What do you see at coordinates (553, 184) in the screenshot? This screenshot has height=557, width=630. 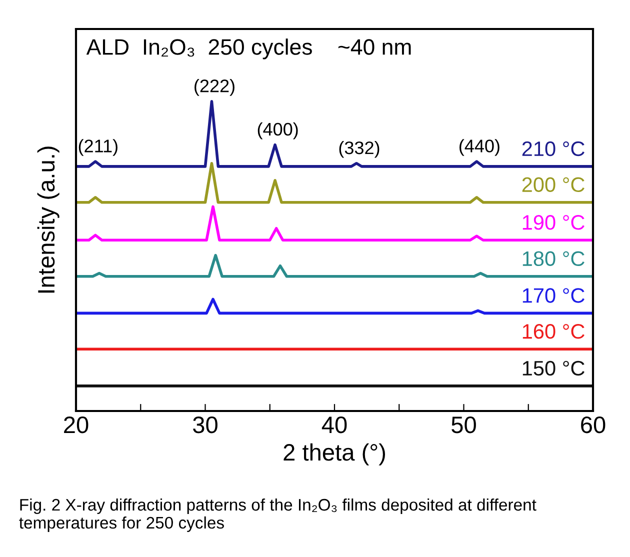 I see `series-label: 200 °C` at bounding box center [553, 184].